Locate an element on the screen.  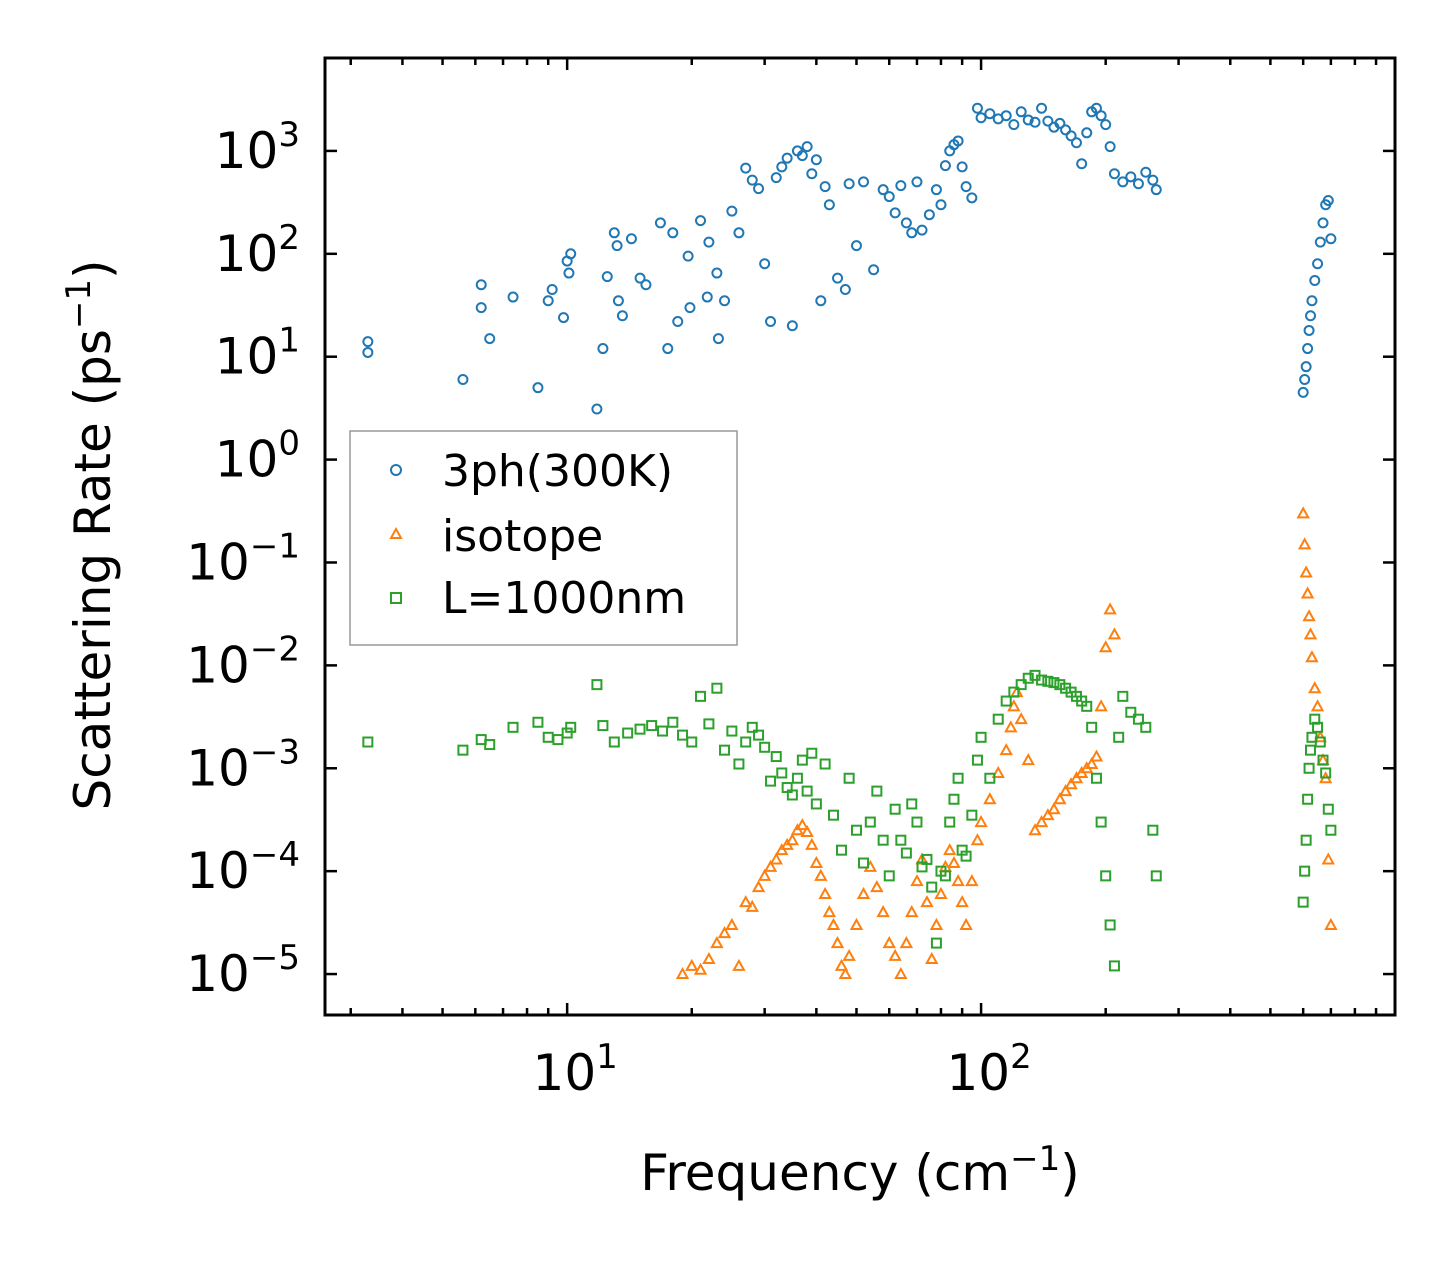
point-3ph-300k--94 is located at coordinates (1076, 143).